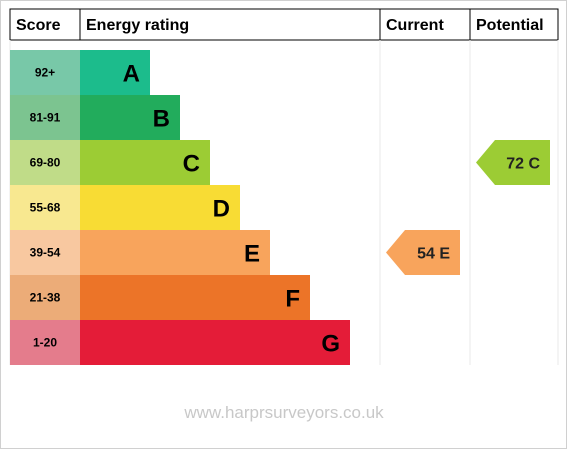 The image size is (568, 450). Describe the element at coordinates (175, 252) in the screenshot. I see `band-bar-e` at that location.